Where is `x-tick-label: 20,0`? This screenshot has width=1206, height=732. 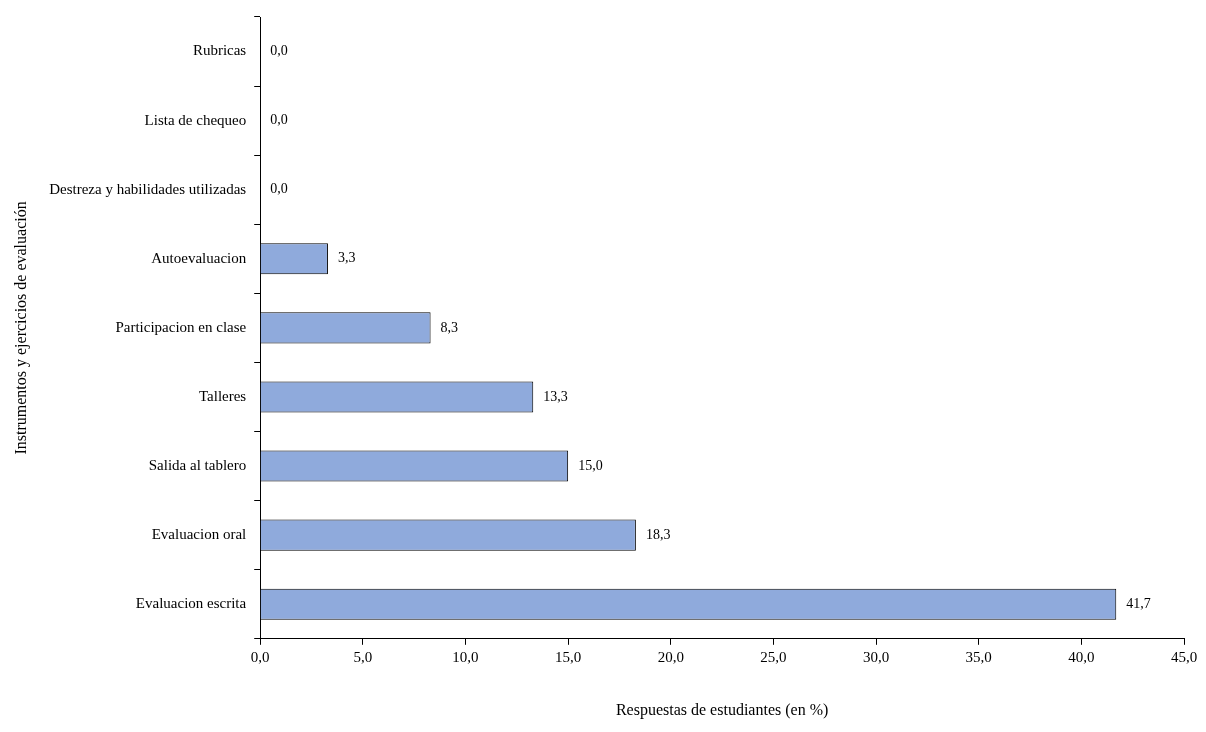 x-tick-label: 20,0 is located at coordinates (670, 656).